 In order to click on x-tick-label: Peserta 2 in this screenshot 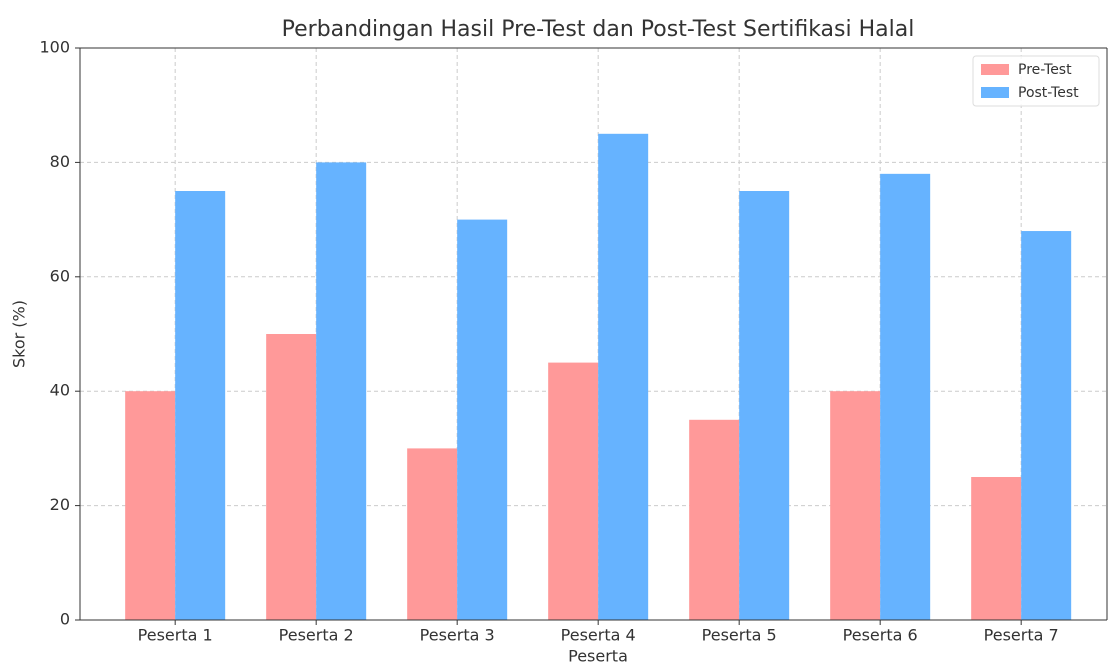, I will do `click(316, 635)`.